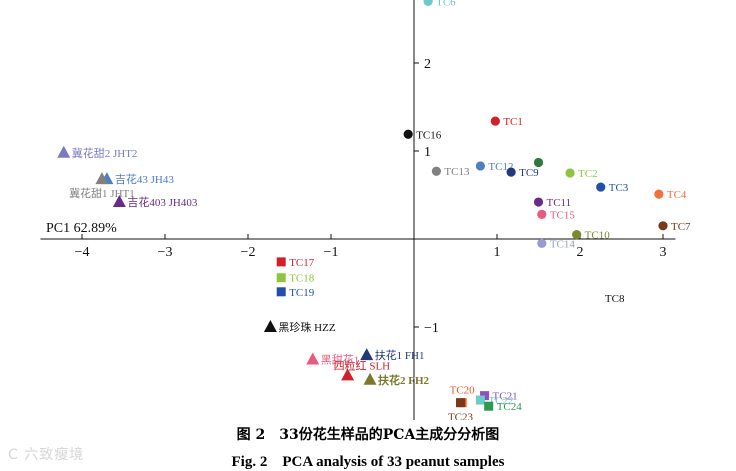 This screenshot has width=736, height=471. I want to click on point-label: 冀花甜2 JHT2, so click(105, 153).